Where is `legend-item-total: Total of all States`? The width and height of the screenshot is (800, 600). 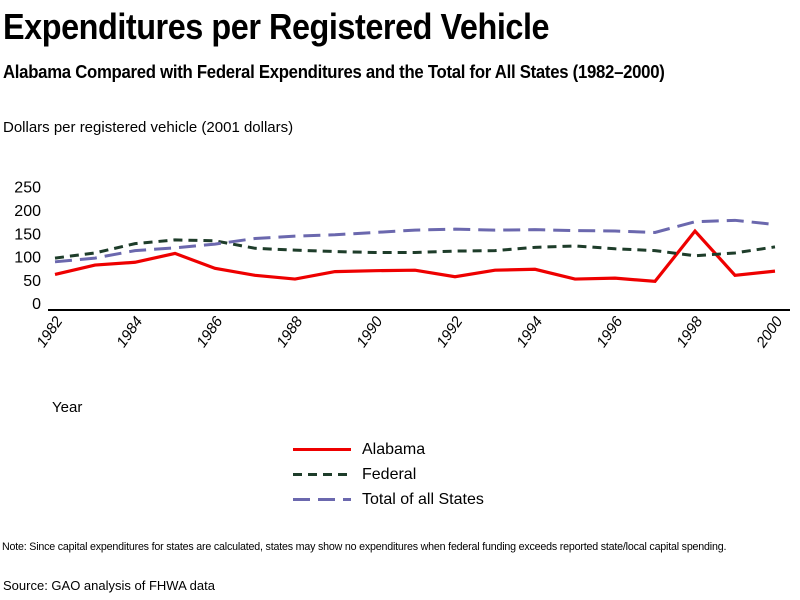
legend-item-total: Total of all States is located at coordinates (388, 499).